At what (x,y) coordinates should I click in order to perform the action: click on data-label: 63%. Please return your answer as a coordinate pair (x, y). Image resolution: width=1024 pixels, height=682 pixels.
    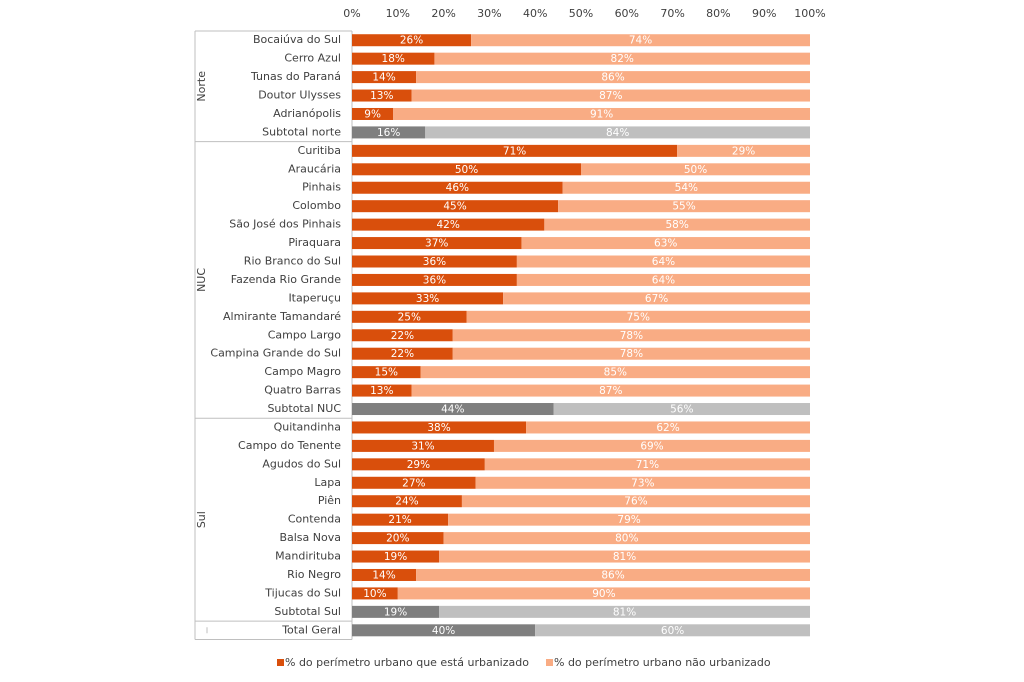
    Looking at the image, I should click on (665, 244).